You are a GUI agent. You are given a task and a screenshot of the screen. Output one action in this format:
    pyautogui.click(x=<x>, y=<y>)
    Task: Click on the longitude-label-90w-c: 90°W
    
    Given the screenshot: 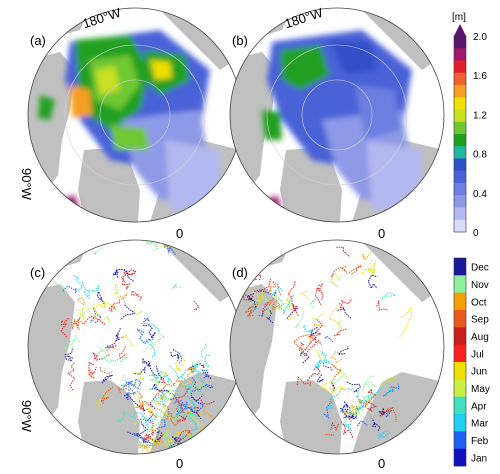 What is the action you would take?
    pyautogui.click(x=26, y=416)
    